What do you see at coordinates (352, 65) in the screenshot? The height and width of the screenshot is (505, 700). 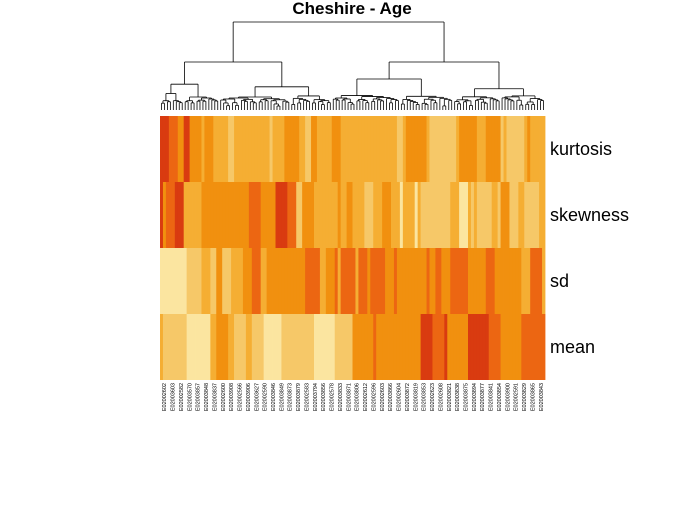 I see `column-dendrogram` at bounding box center [352, 65].